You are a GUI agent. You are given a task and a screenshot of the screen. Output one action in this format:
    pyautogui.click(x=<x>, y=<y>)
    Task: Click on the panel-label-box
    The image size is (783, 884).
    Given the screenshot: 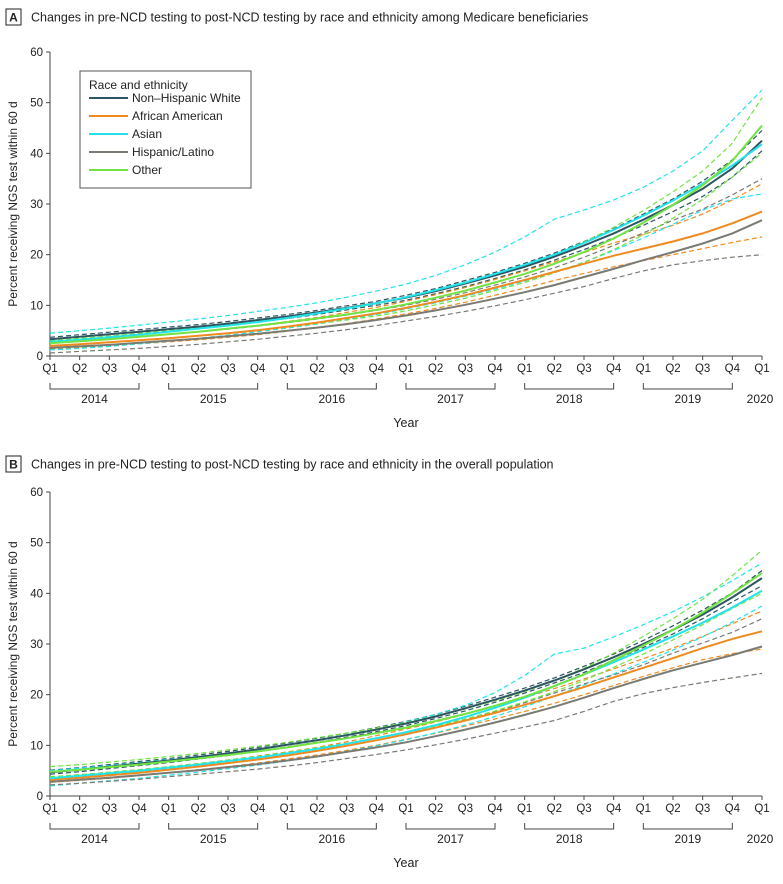 What is the action you would take?
    pyautogui.click(x=13, y=17)
    